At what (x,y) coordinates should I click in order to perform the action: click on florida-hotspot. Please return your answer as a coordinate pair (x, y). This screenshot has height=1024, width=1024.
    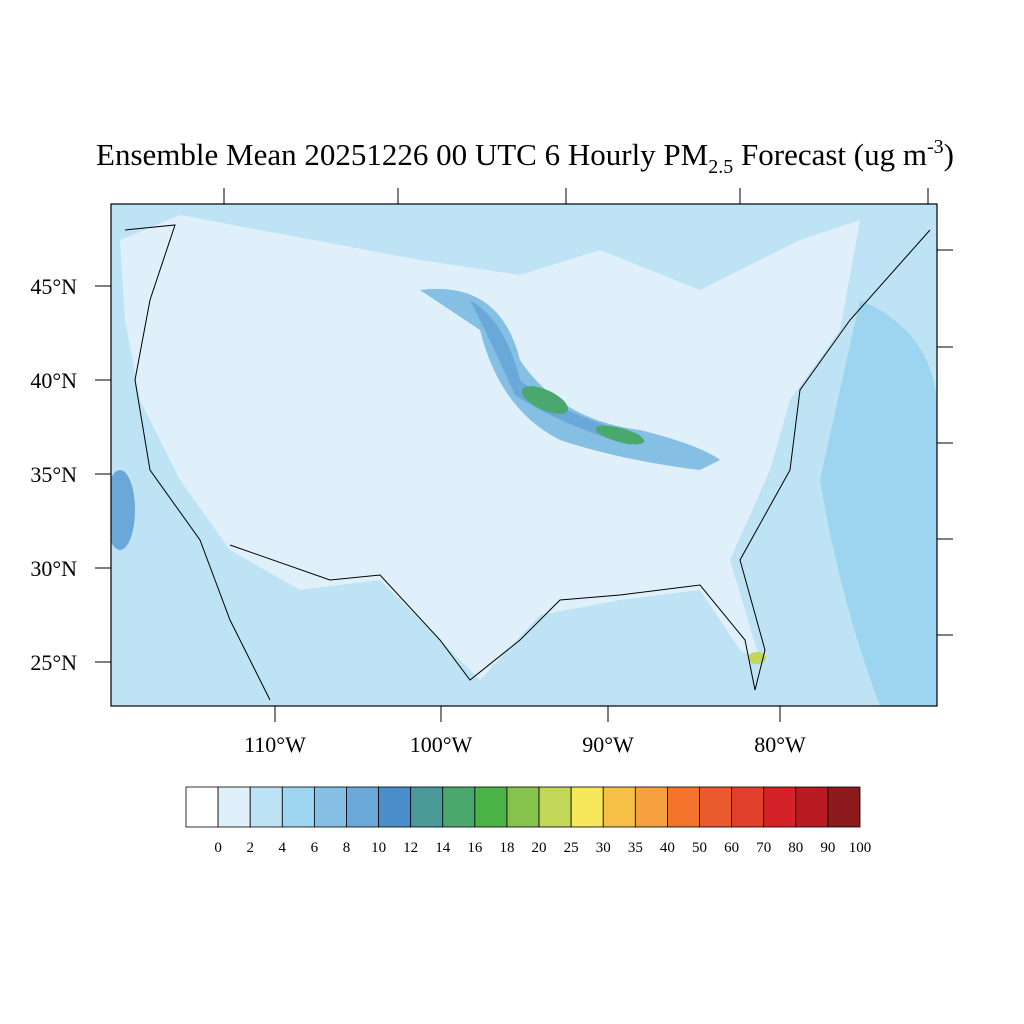
    Looking at the image, I should click on (757, 658).